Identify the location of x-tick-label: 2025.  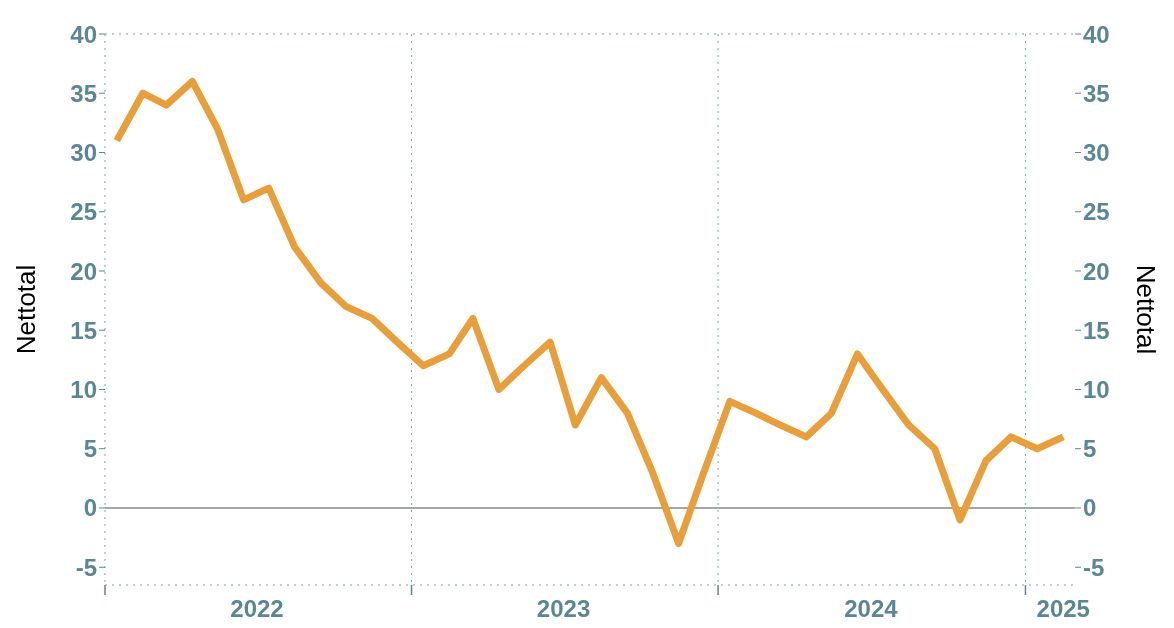
(1063, 608).